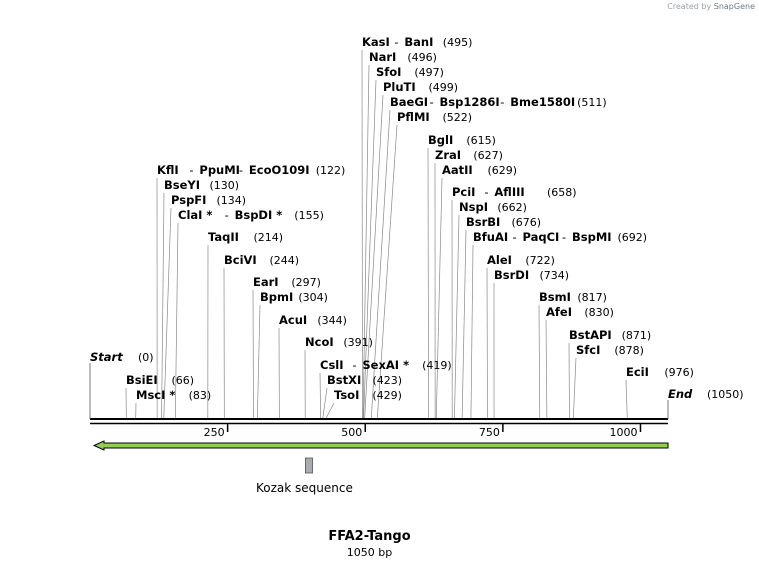  What do you see at coordinates (388, 380) in the screenshot?
I see `site-position: (423)` at bounding box center [388, 380].